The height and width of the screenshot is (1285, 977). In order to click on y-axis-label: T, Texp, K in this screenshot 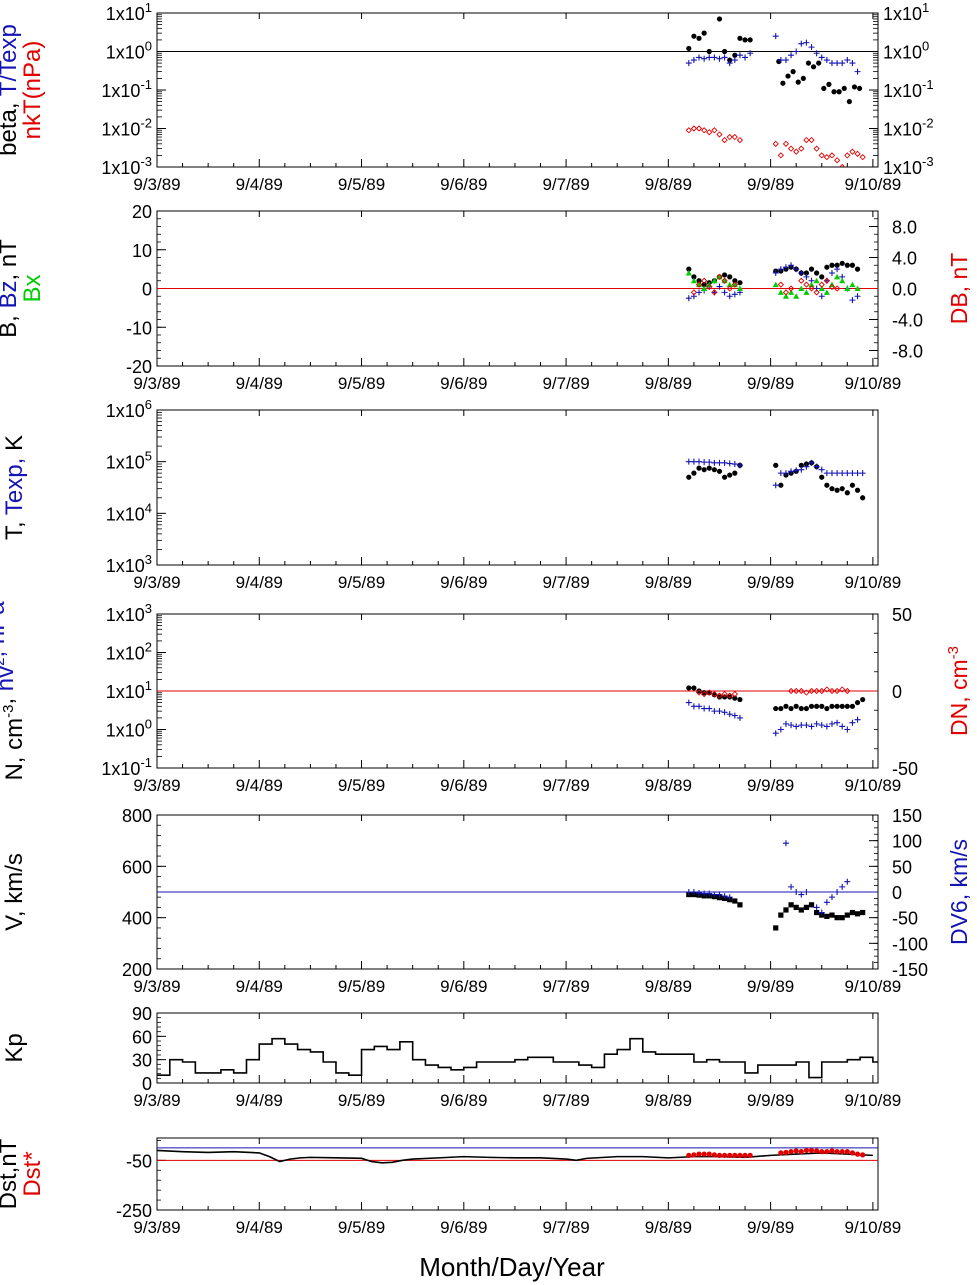, I will do `click(14, 487)`.